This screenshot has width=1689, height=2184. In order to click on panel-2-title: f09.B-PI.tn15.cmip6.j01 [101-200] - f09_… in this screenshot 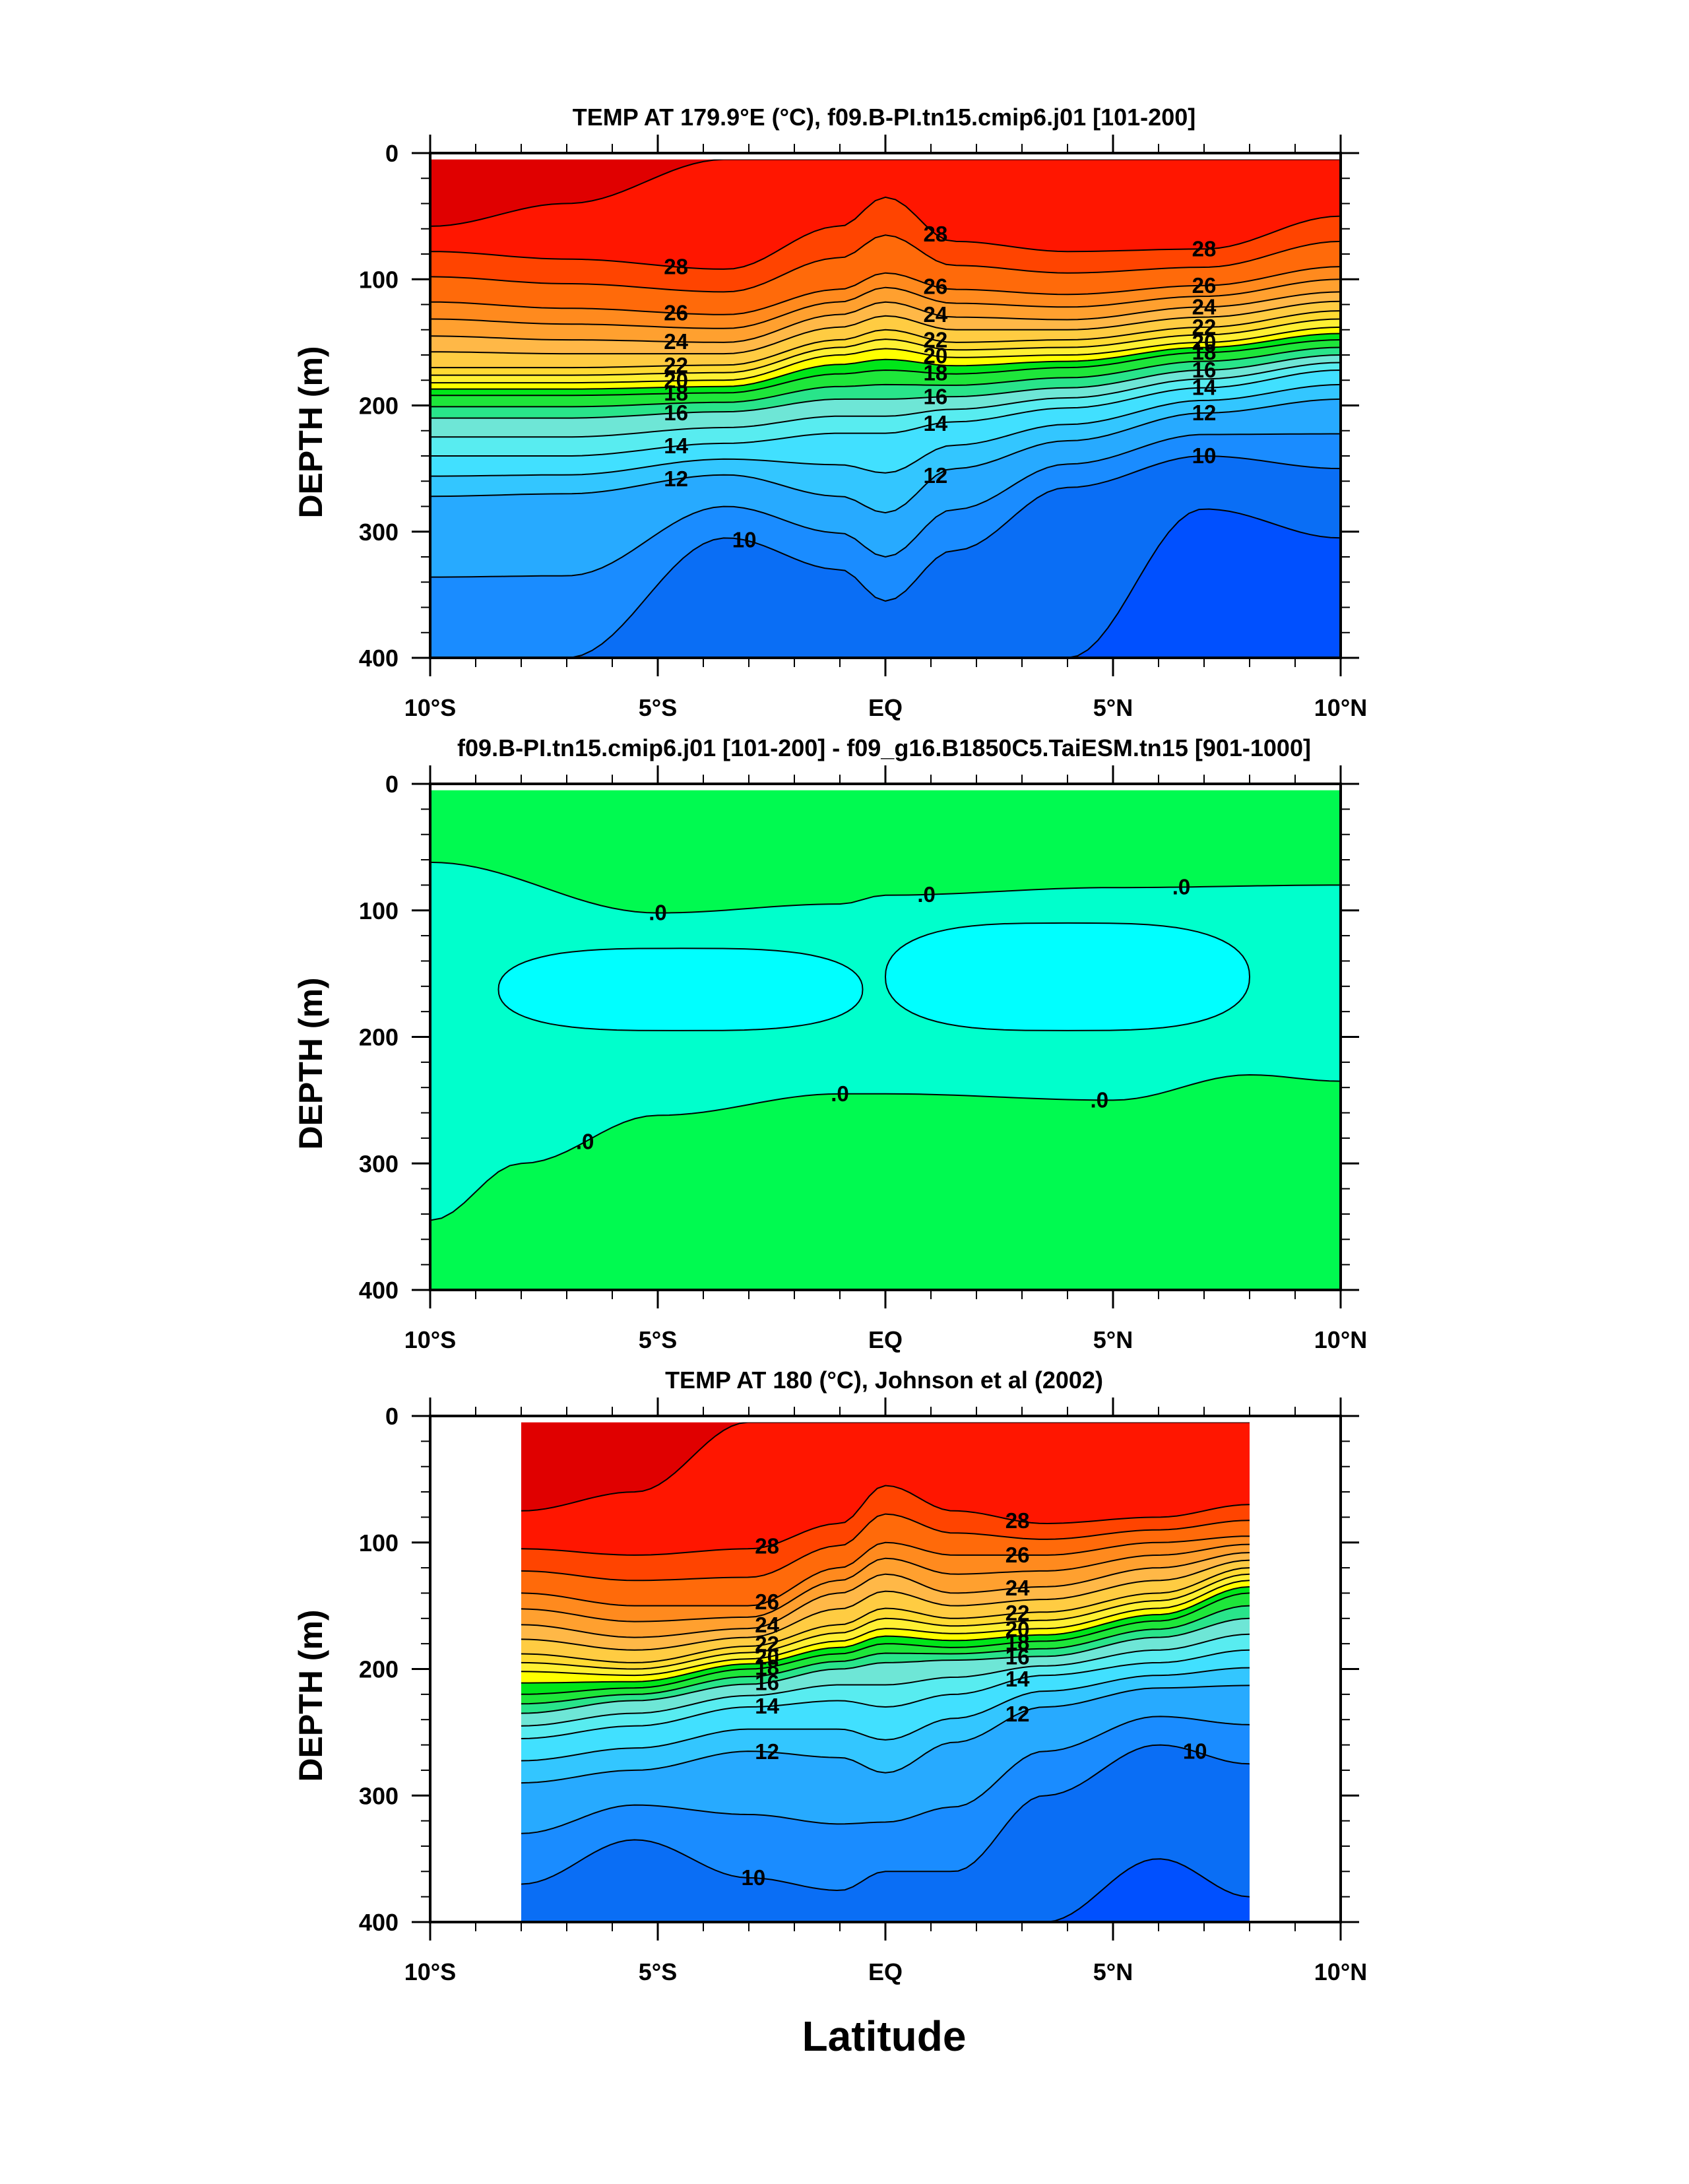, I will do `click(884, 747)`.